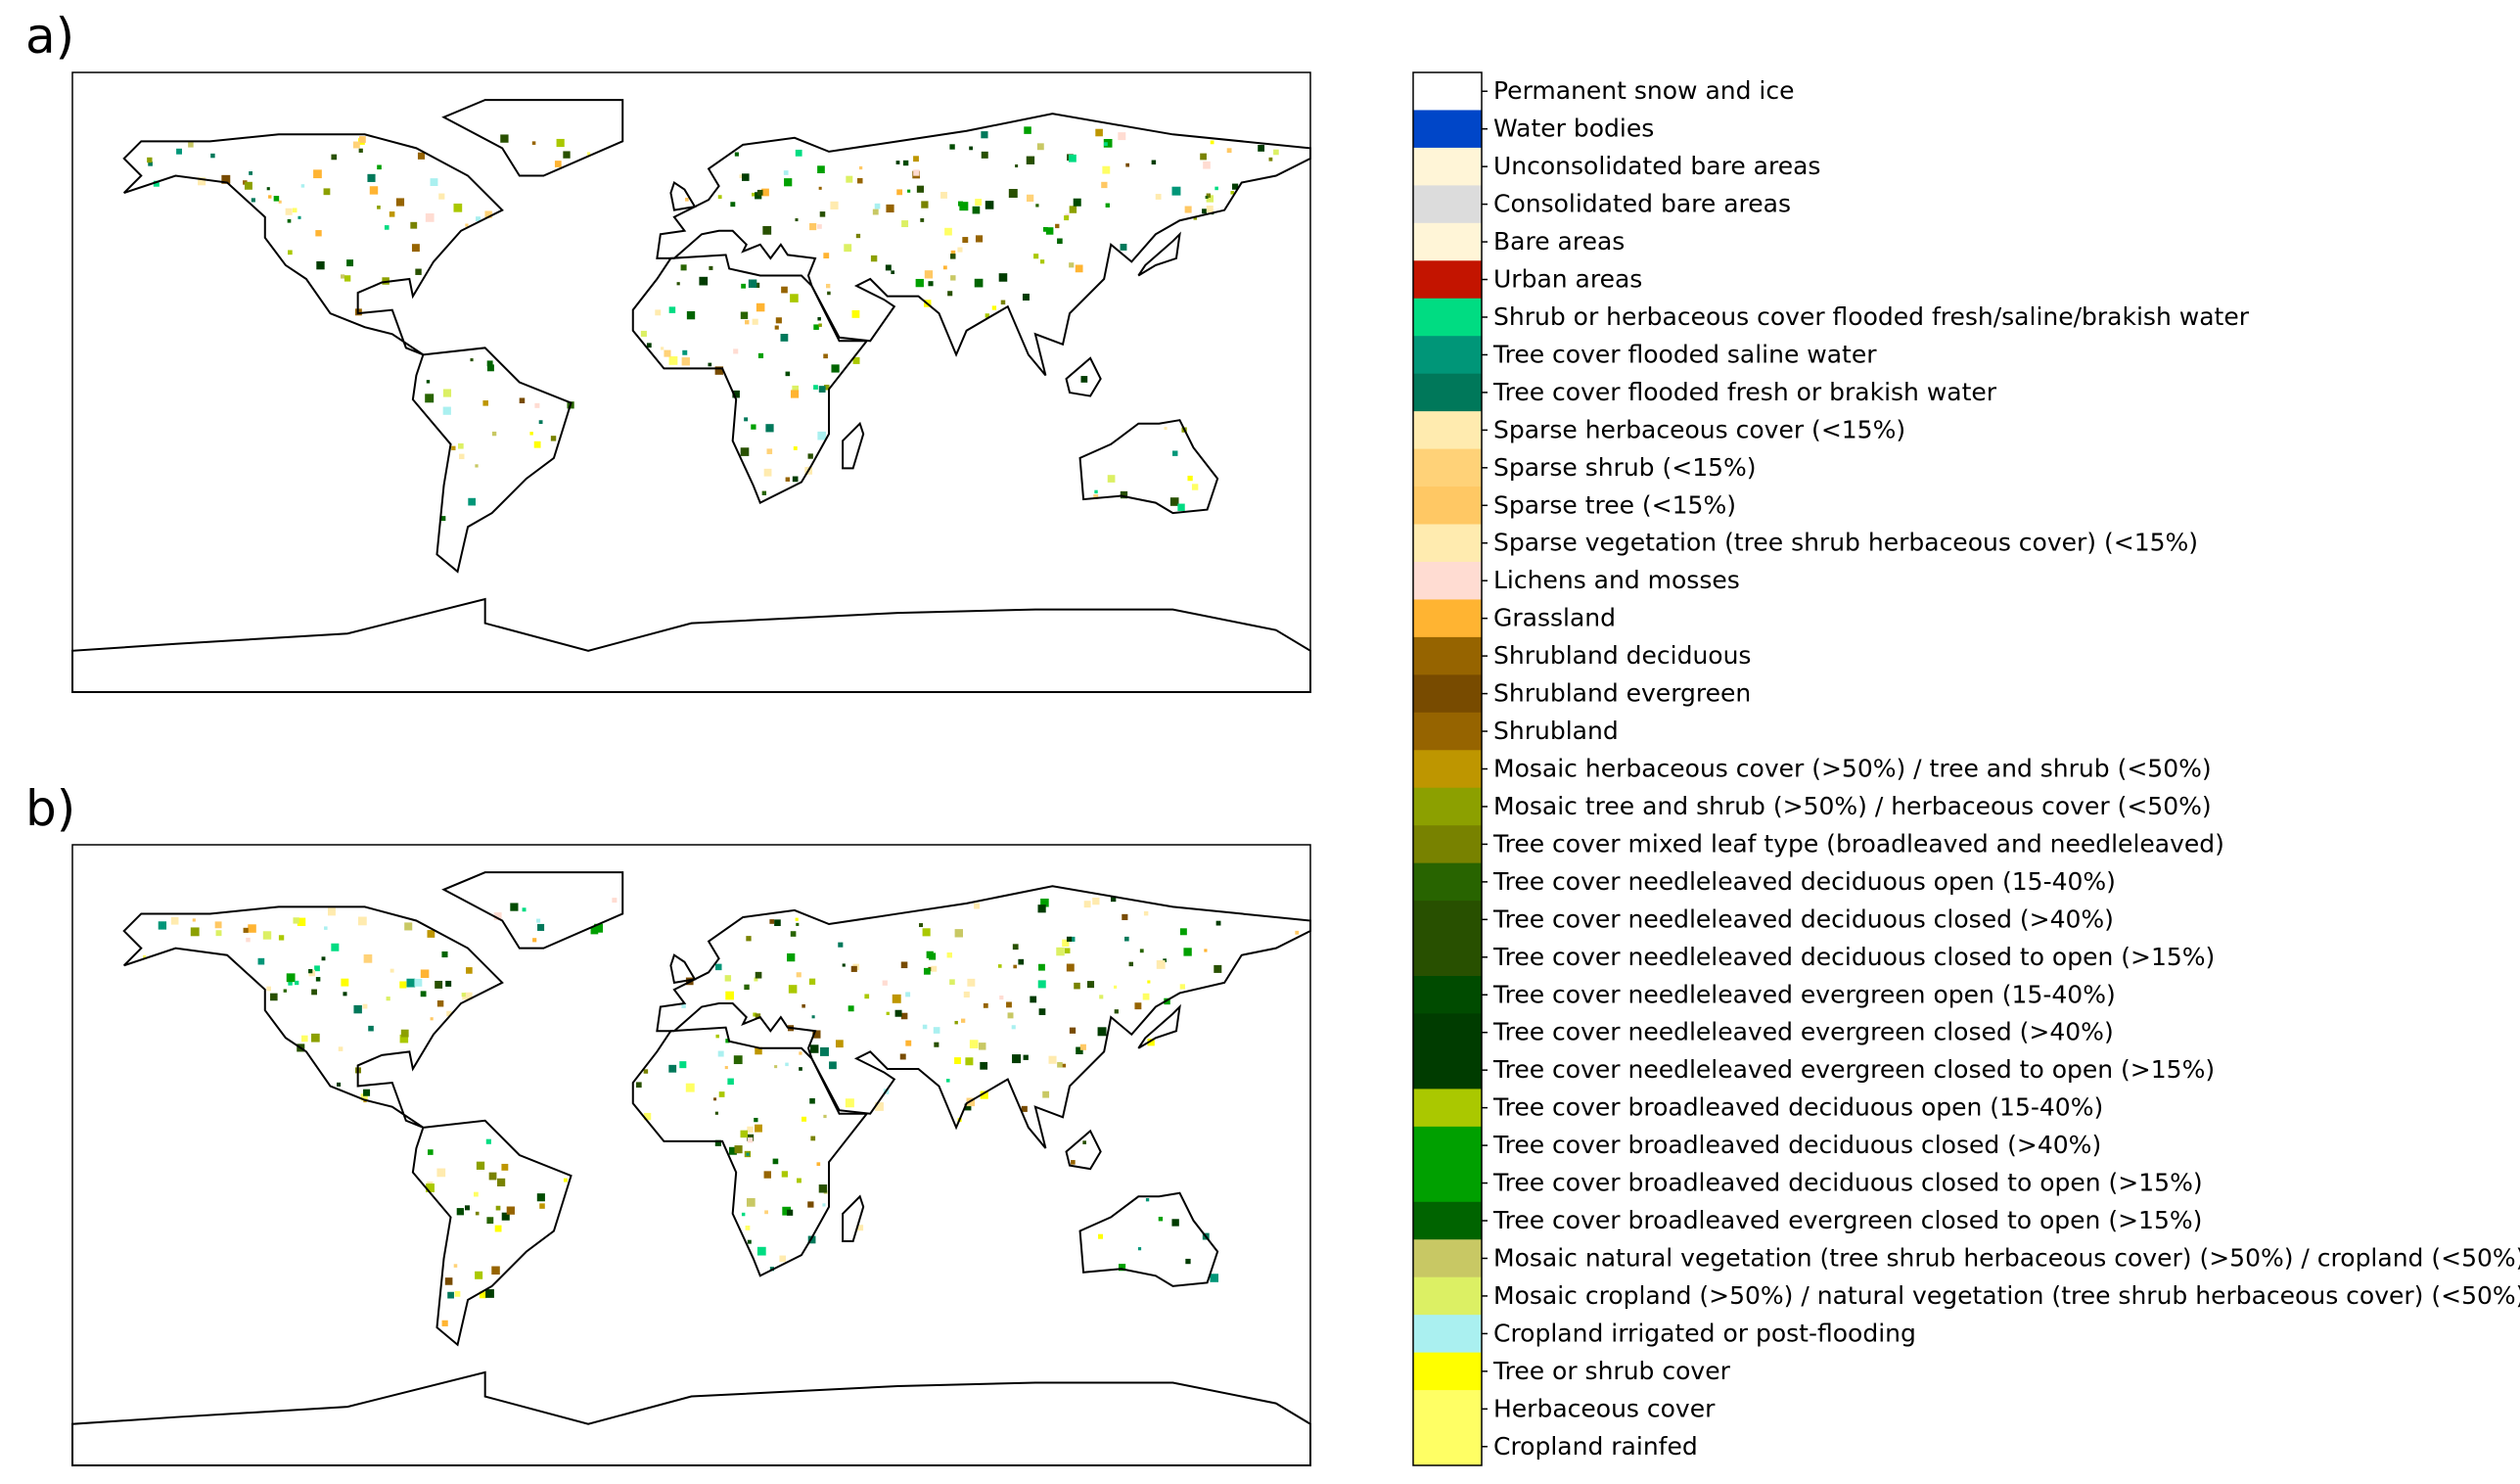 Image resolution: width=2520 pixels, height=1484 pixels. What do you see at coordinates (1625, 467) in the screenshot?
I see `legend-label: Sparse shrub (<15%)` at bounding box center [1625, 467].